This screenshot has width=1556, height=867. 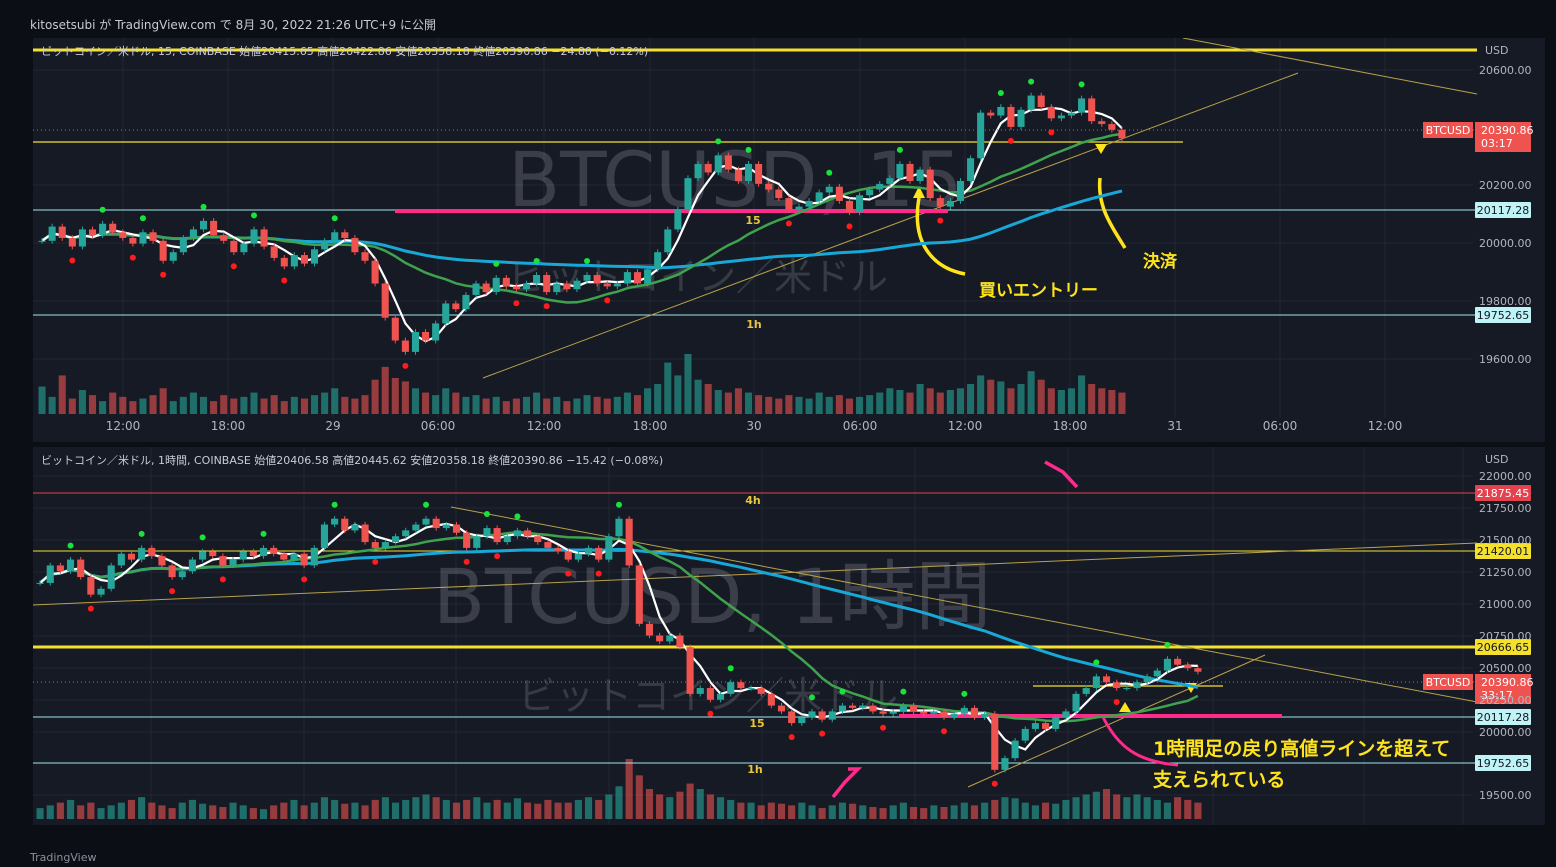 I want to click on y-tick-label: 20500.00, so click(x=1505, y=668).